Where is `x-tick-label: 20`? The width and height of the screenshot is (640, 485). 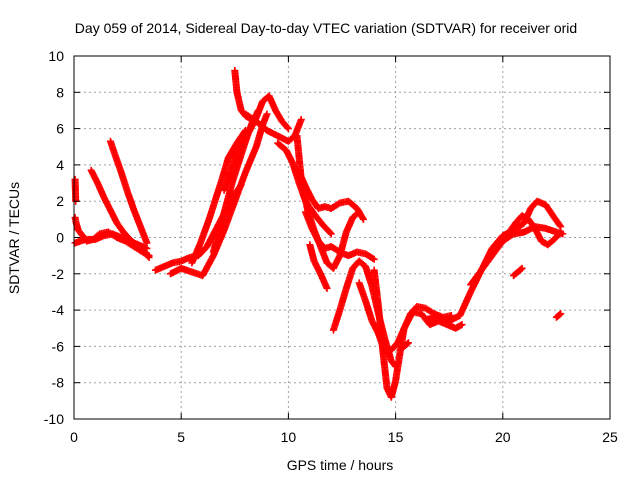 x-tick-label: 20 is located at coordinates (503, 437).